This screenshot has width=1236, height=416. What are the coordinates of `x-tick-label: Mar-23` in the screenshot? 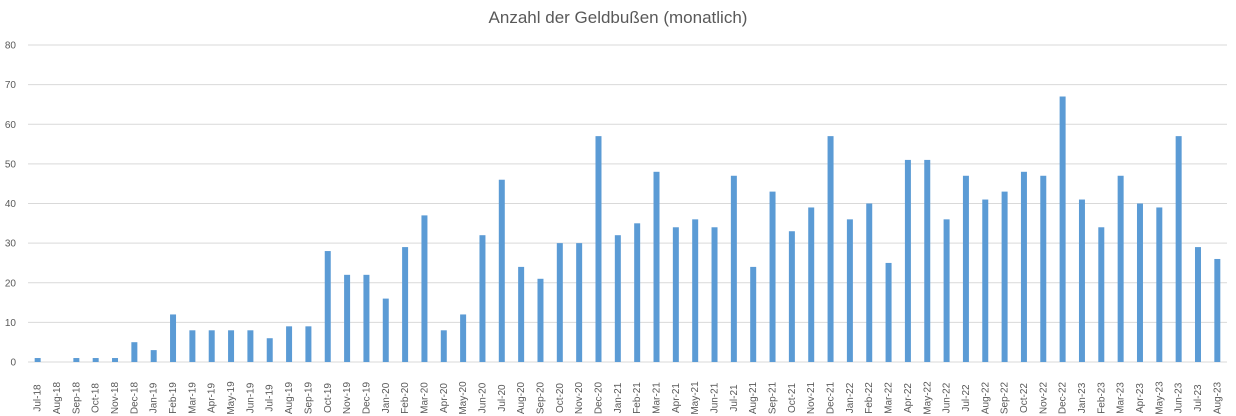 It's located at (1121, 398).